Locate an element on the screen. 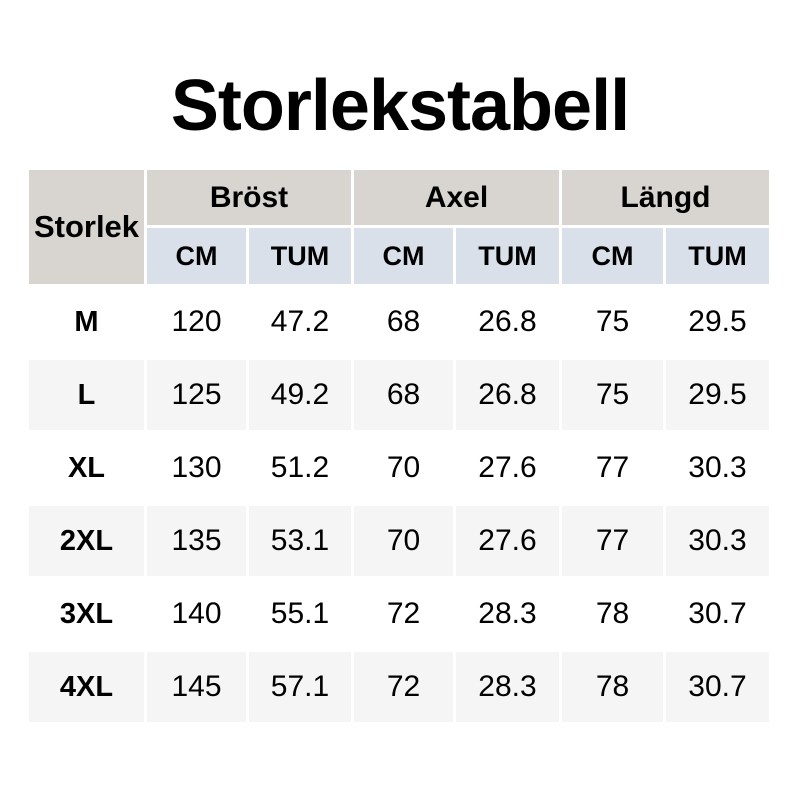  table-row-xl: XL 130 51.2 70 27.6 77 30.3 is located at coordinates (399, 468).